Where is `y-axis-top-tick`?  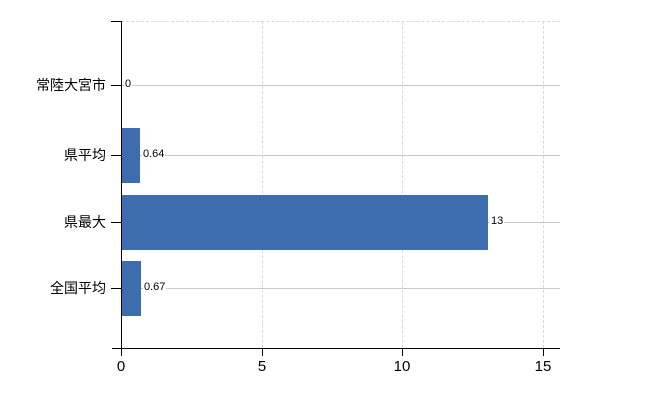 y-axis-top-tick is located at coordinates (116, 21).